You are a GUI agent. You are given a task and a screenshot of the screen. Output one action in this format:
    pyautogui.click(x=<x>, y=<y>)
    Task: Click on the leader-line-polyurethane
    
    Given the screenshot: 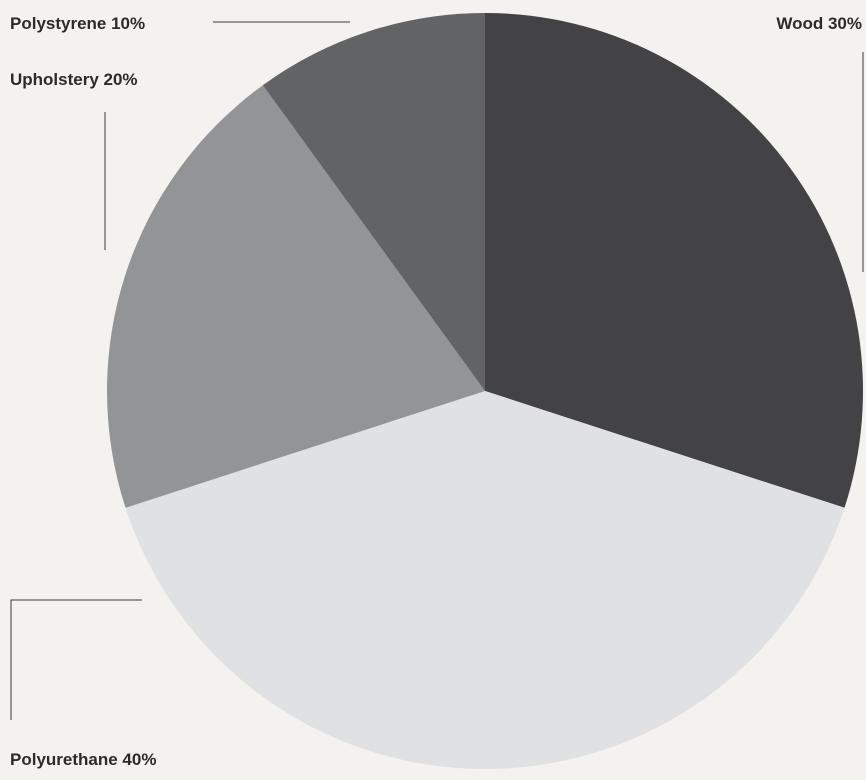 What is the action you would take?
    pyautogui.click(x=76, y=659)
    